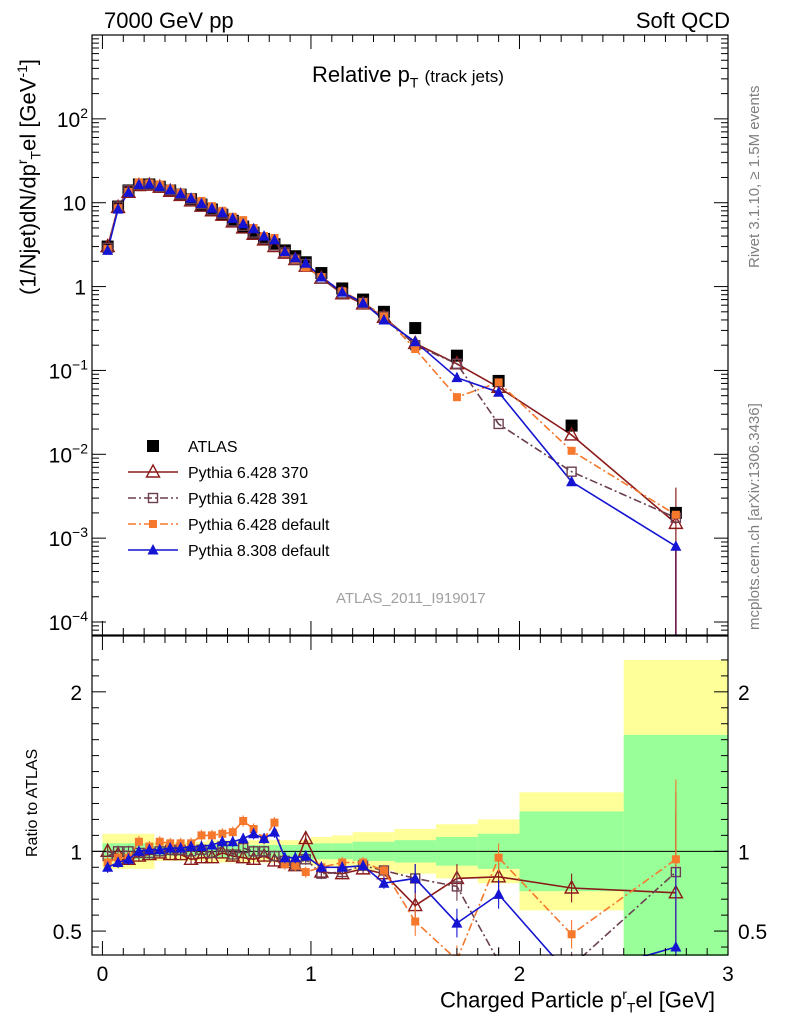 The width and height of the screenshot is (786, 1024). Describe the element at coordinates (80, 364) in the screenshot. I see `y-tick-exponent: −1` at that location.